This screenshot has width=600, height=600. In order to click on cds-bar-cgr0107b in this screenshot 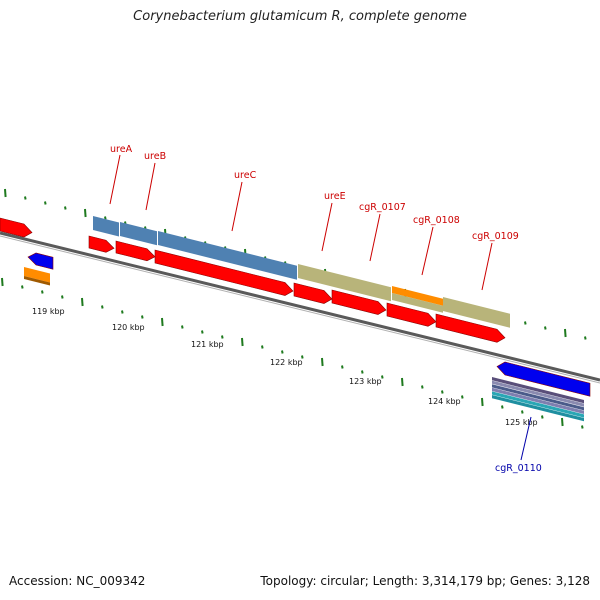, I will do `click(417, 303)`.